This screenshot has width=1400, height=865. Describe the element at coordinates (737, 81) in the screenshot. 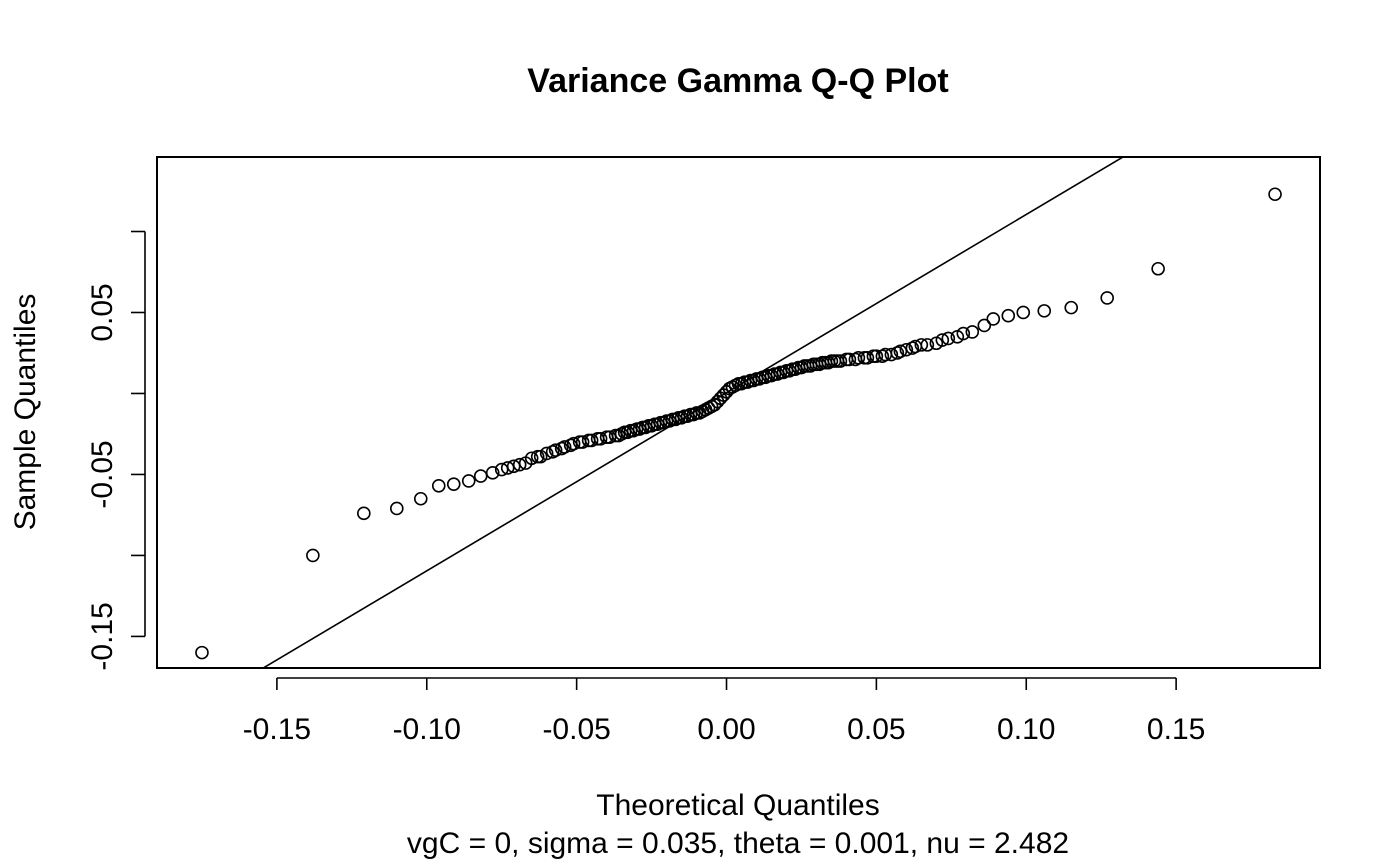

I see `chart-title: Variance Gamma Q-Q Plot` at that location.